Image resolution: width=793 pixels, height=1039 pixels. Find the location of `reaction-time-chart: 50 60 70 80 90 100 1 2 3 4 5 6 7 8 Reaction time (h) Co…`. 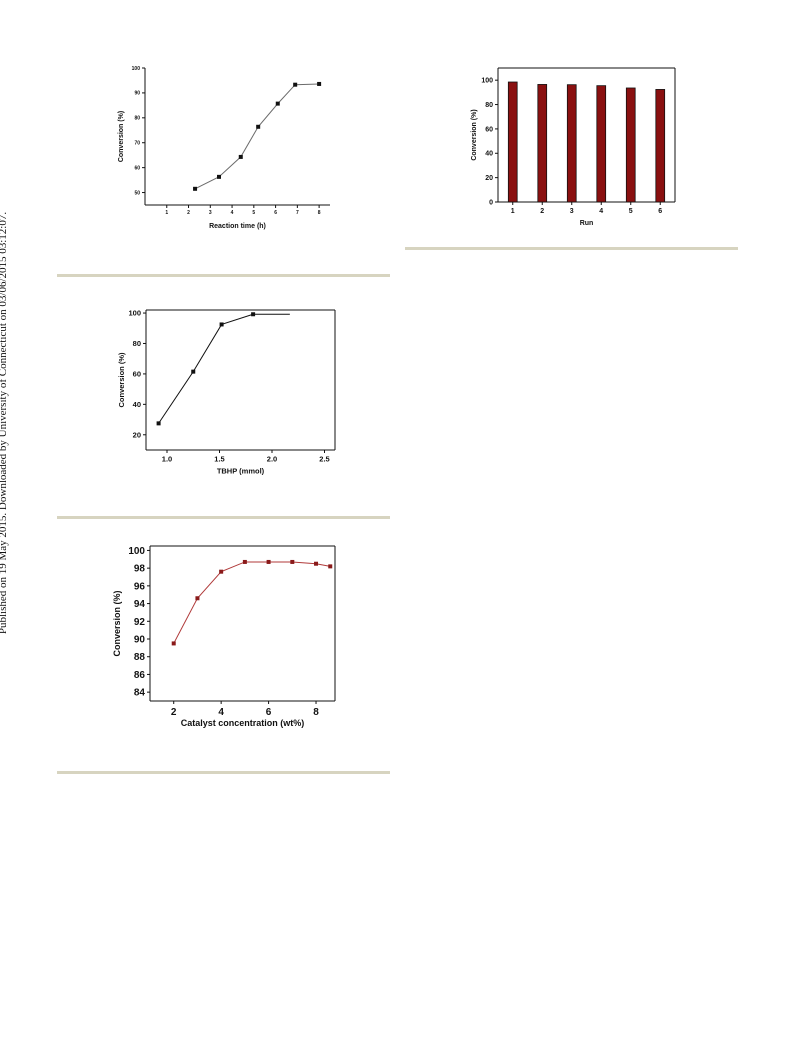

reaction-time-chart: 50 60 70 80 90 100 1 2 3 4 5 6 7 8 Reaction time (h) Co… is located at coordinates (224, 148).